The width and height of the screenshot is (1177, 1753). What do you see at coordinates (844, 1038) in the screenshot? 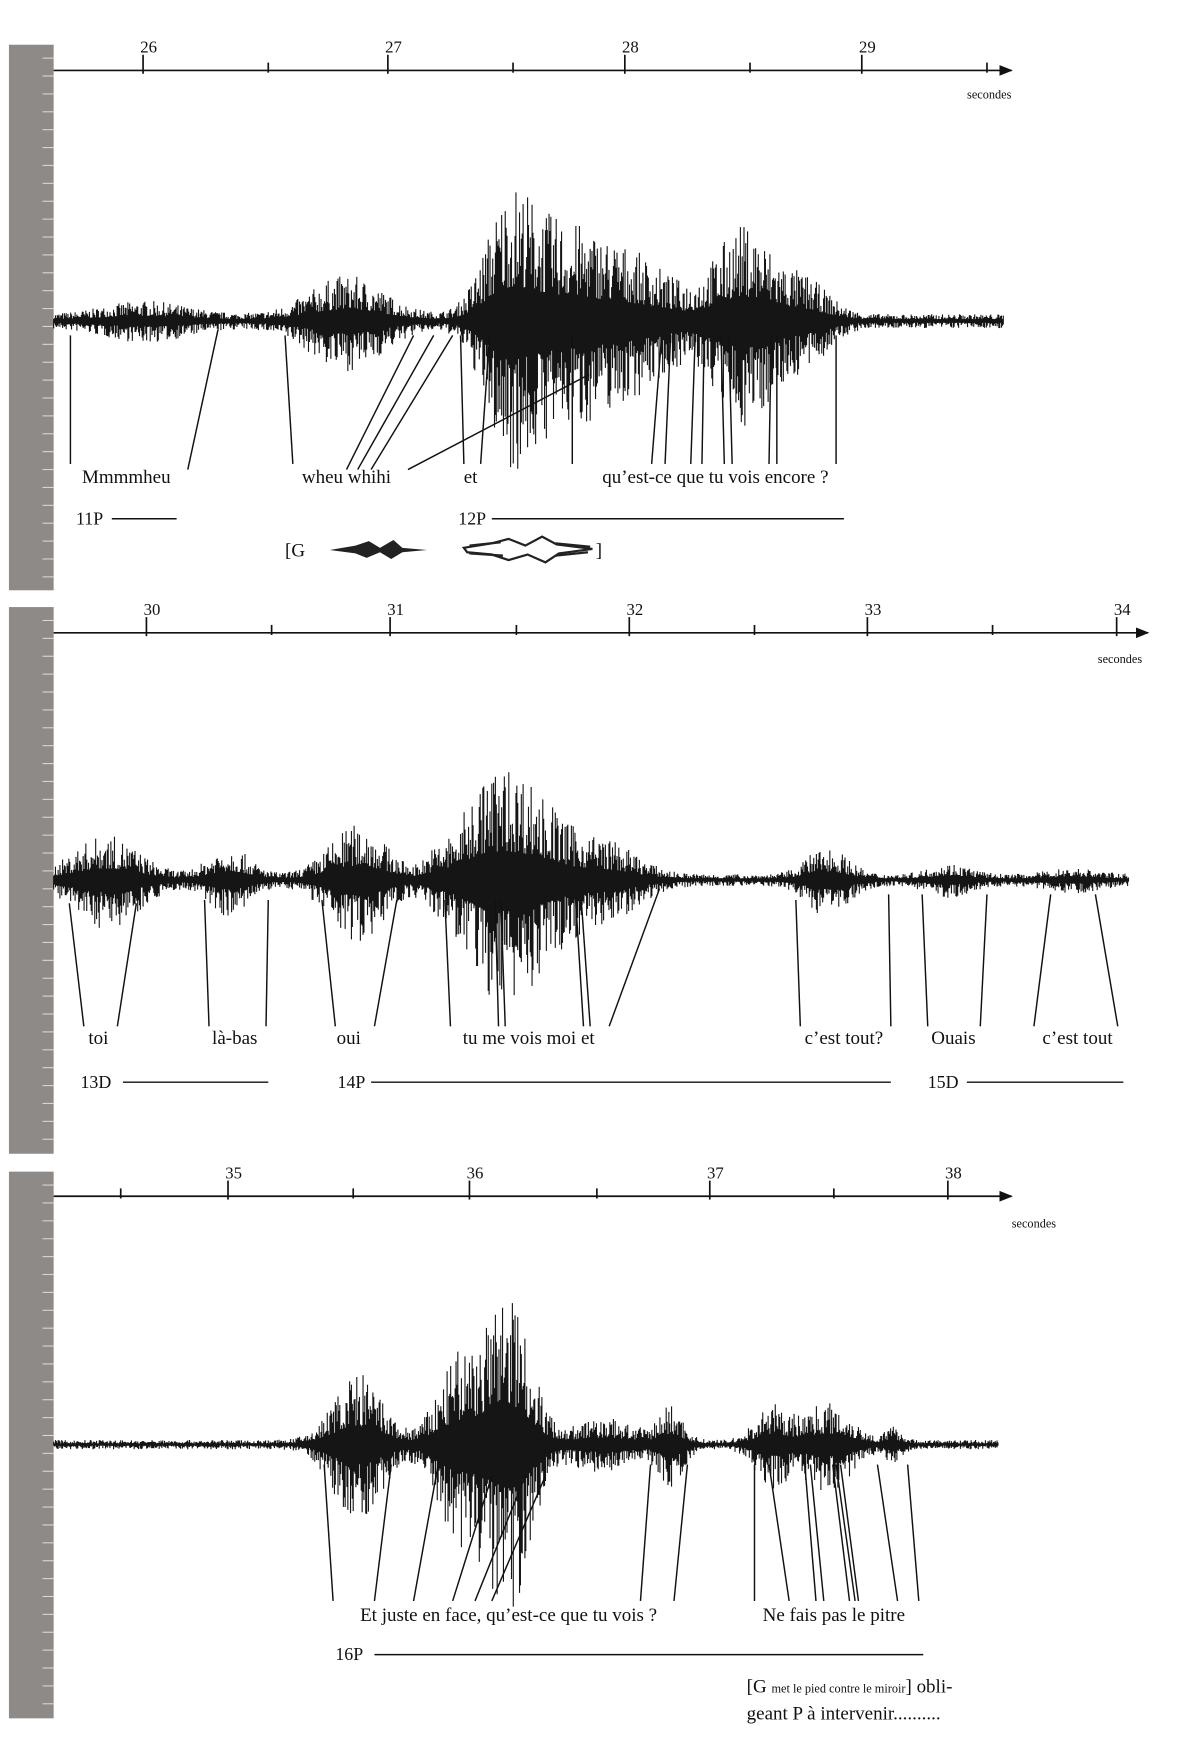
I see `word: c’est tout?` at bounding box center [844, 1038].